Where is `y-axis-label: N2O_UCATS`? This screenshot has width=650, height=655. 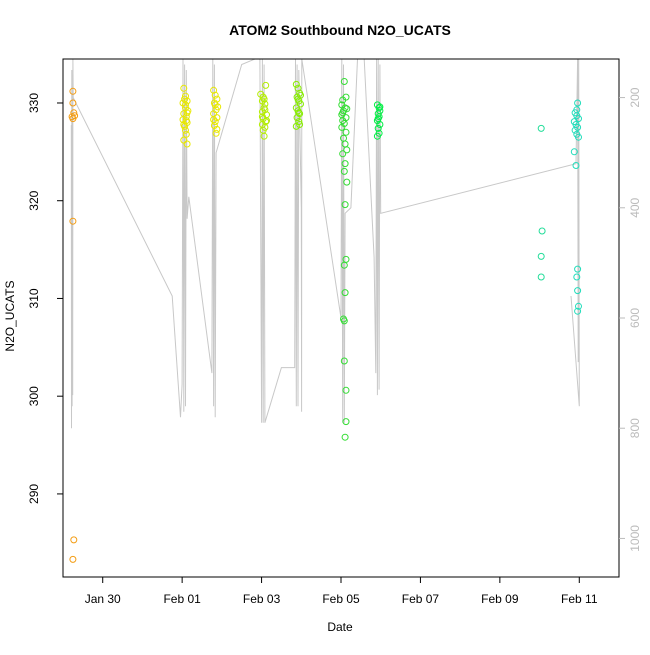
y-axis-label: N2O_UCATS is located at coordinates (10, 315).